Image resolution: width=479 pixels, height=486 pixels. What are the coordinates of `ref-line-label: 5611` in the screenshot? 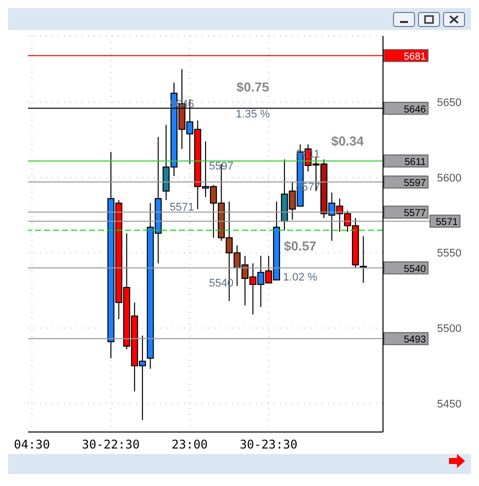 It's located at (415, 162).